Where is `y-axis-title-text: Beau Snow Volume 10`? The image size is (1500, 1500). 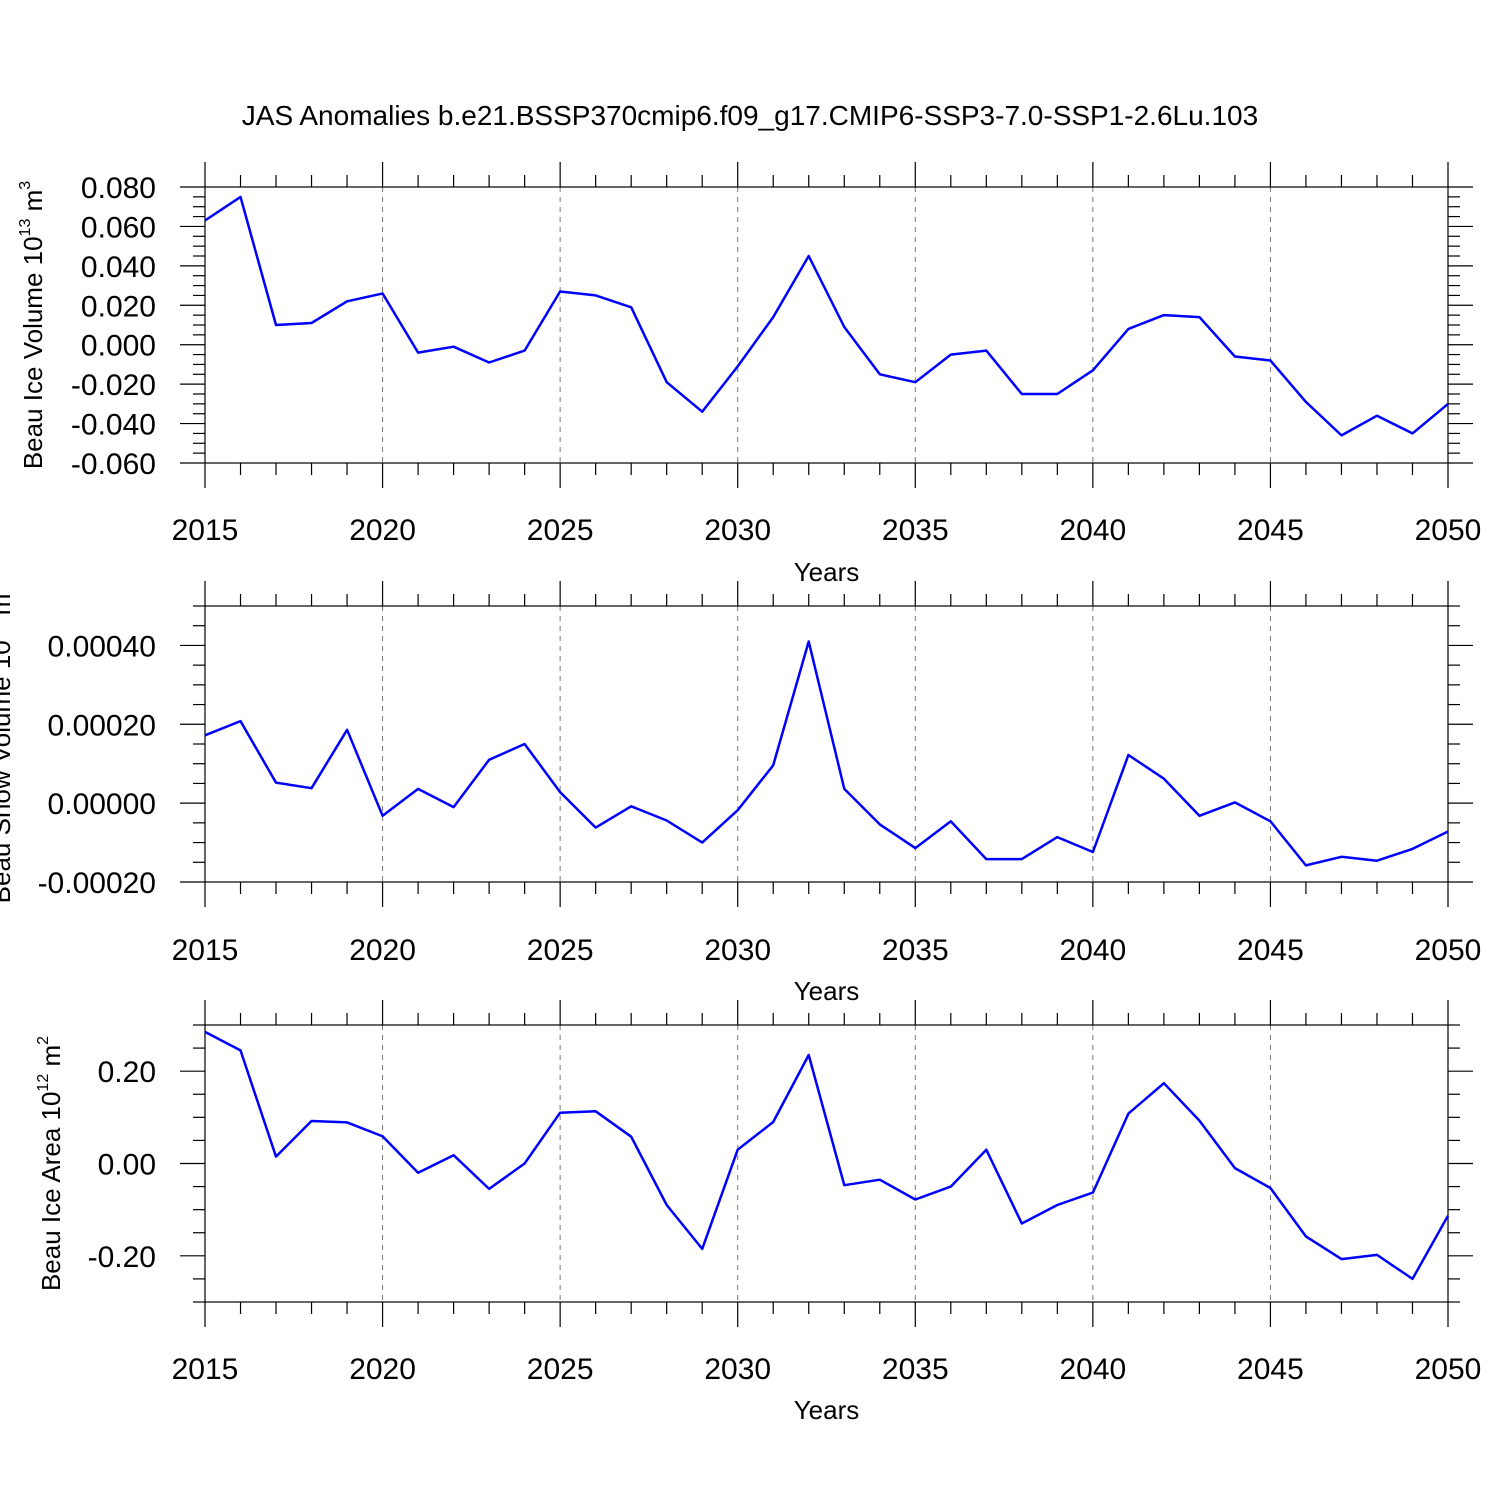 y-axis-title-text: Beau Snow Volume 10 is located at coordinates (8, 771).